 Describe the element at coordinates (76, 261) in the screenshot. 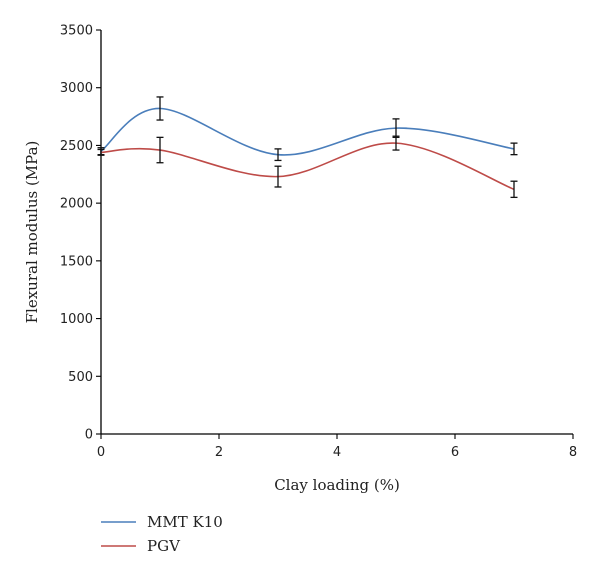

I see `y-tick-label: 1500` at that location.